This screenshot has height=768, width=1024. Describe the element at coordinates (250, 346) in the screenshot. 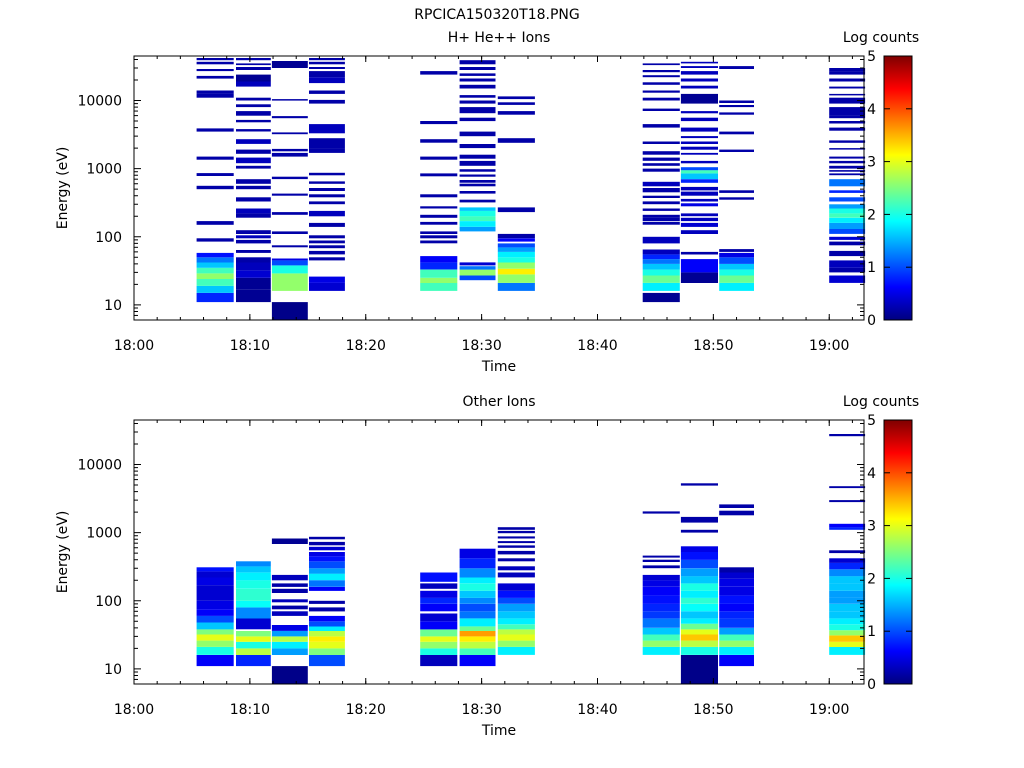

I see `x-tick-label: 18:10` at that location.